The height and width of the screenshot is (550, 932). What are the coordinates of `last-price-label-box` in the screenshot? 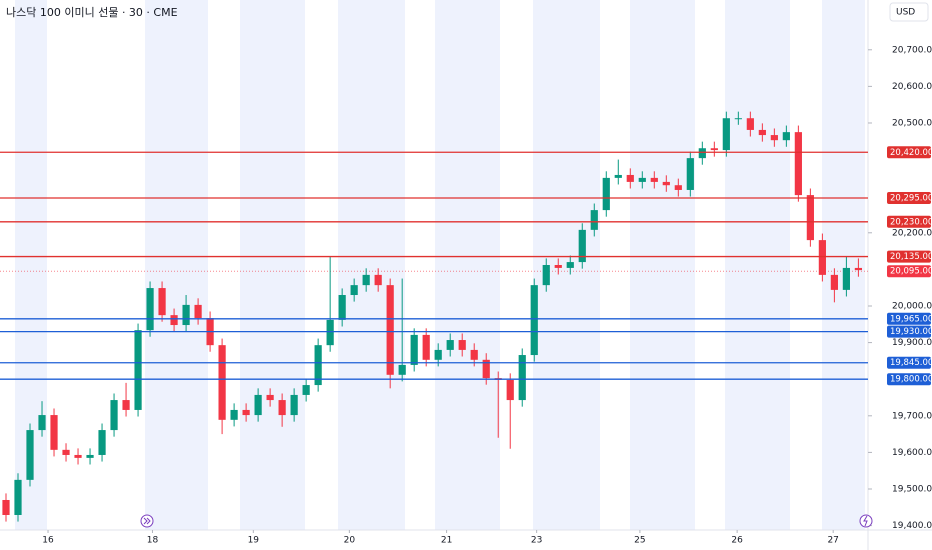 It's located at (909, 271).